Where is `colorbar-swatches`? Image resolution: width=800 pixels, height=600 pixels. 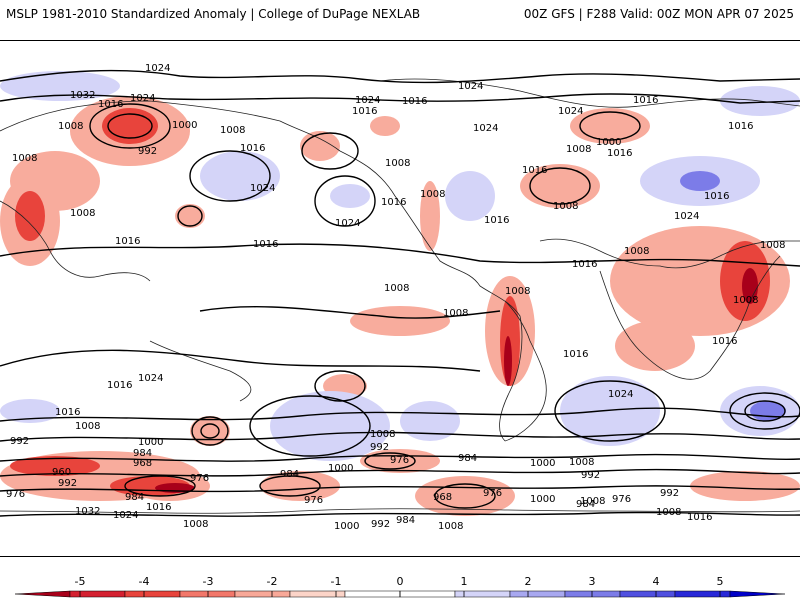 colorbar-swatches is located at coordinates (400, 594).